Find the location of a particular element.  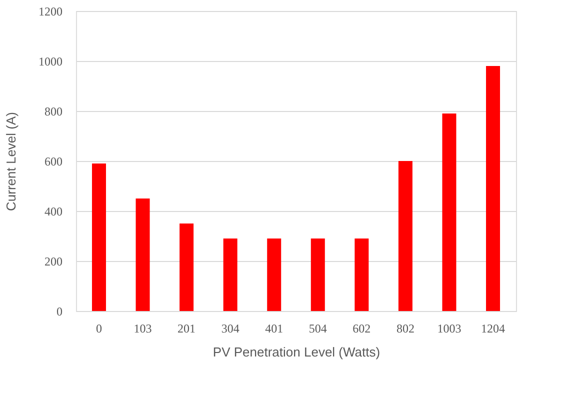

x-tick-label: 401 is located at coordinates (274, 329).